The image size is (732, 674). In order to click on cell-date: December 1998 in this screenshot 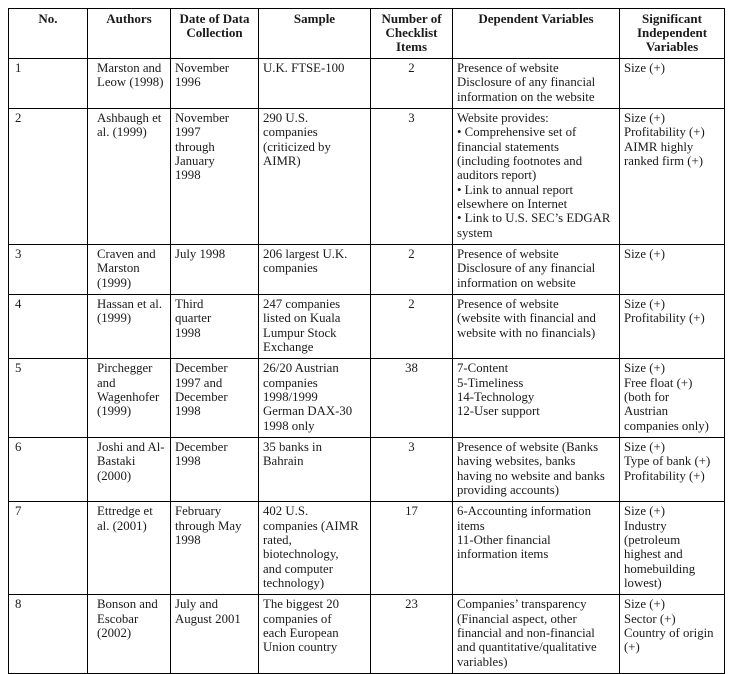, I will do `click(214, 469)`.